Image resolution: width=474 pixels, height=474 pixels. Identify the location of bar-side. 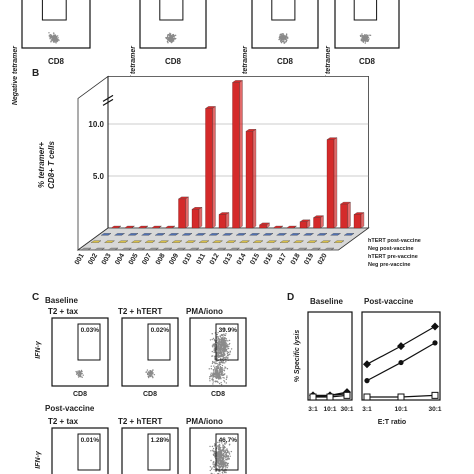
(254, 178).